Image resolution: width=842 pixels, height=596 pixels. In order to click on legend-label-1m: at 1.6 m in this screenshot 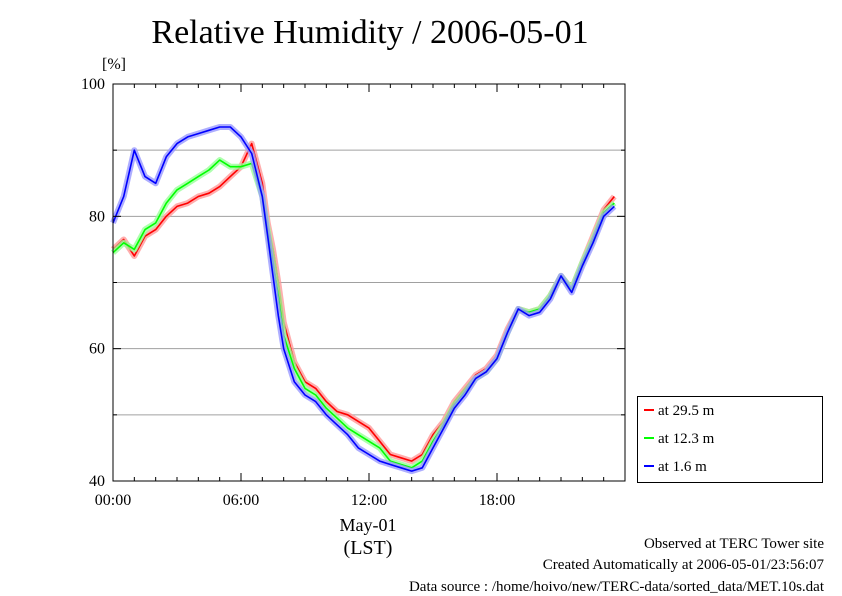, I will do `click(682, 467)`.